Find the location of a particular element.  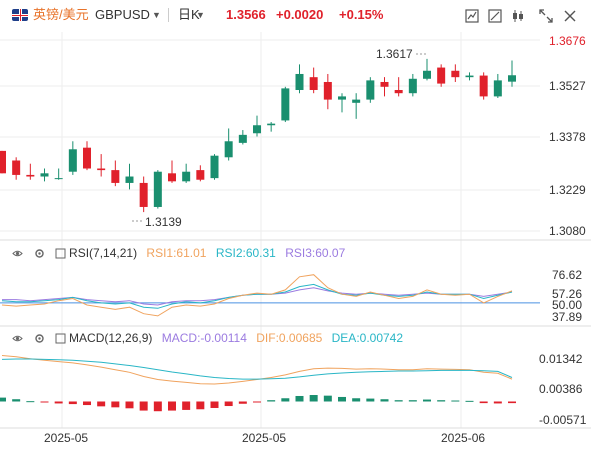

dea-value: DEA:0.00742 is located at coordinates (367, 338).